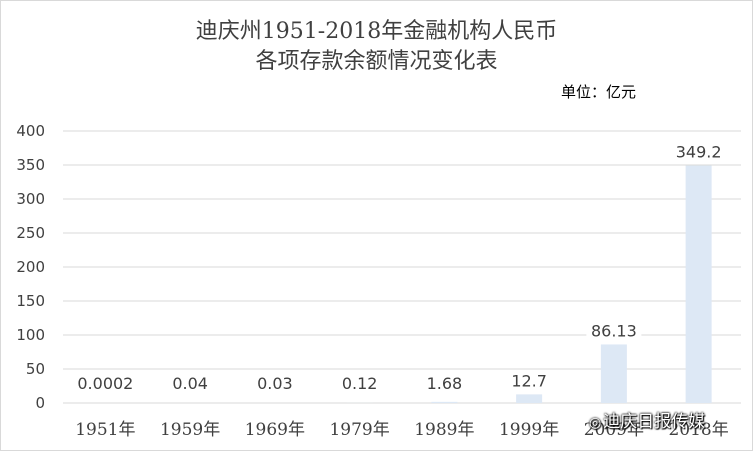  I want to click on x-tick-label: 1951年, so click(105, 430).